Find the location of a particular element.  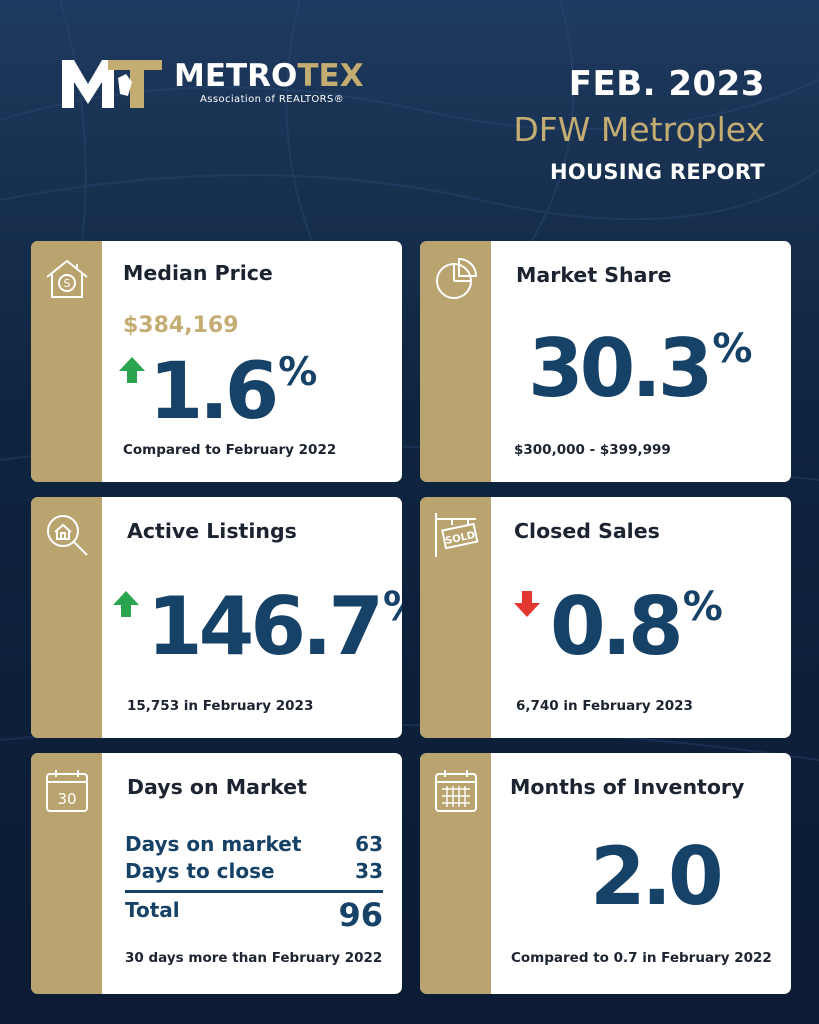

card-title: Market Share is located at coordinates (594, 275).